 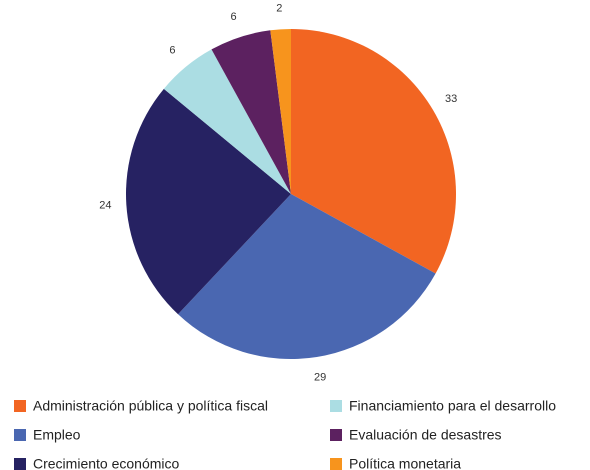 What do you see at coordinates (57, 435) in the screenshot?
I see `legend-label: Empleo` at bounding box center [57, 435].